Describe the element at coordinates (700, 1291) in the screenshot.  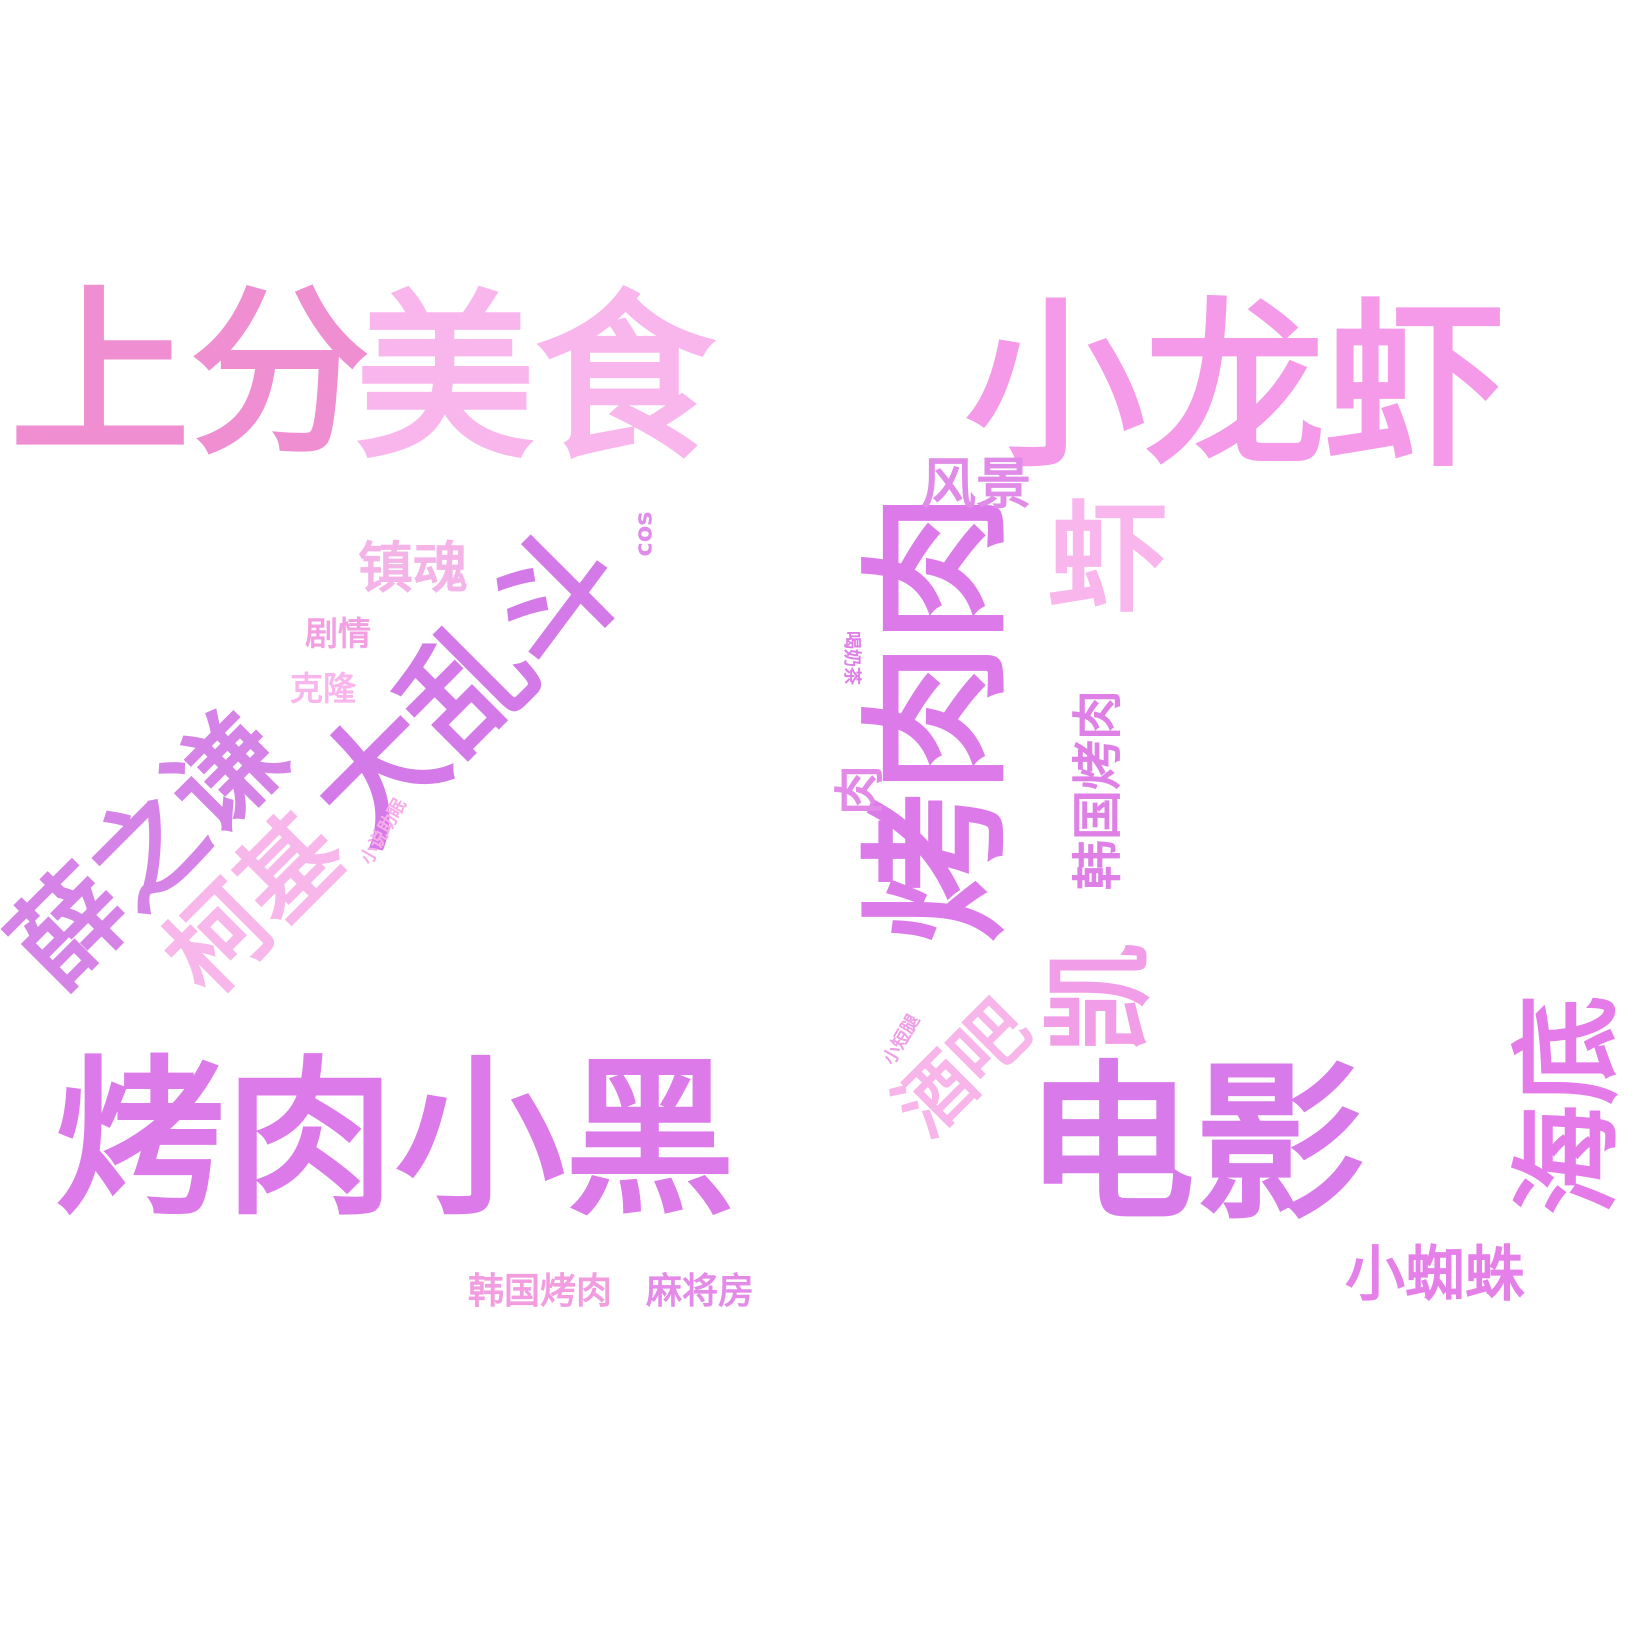
I see `word-majiangfang: 麻将房` at that location.